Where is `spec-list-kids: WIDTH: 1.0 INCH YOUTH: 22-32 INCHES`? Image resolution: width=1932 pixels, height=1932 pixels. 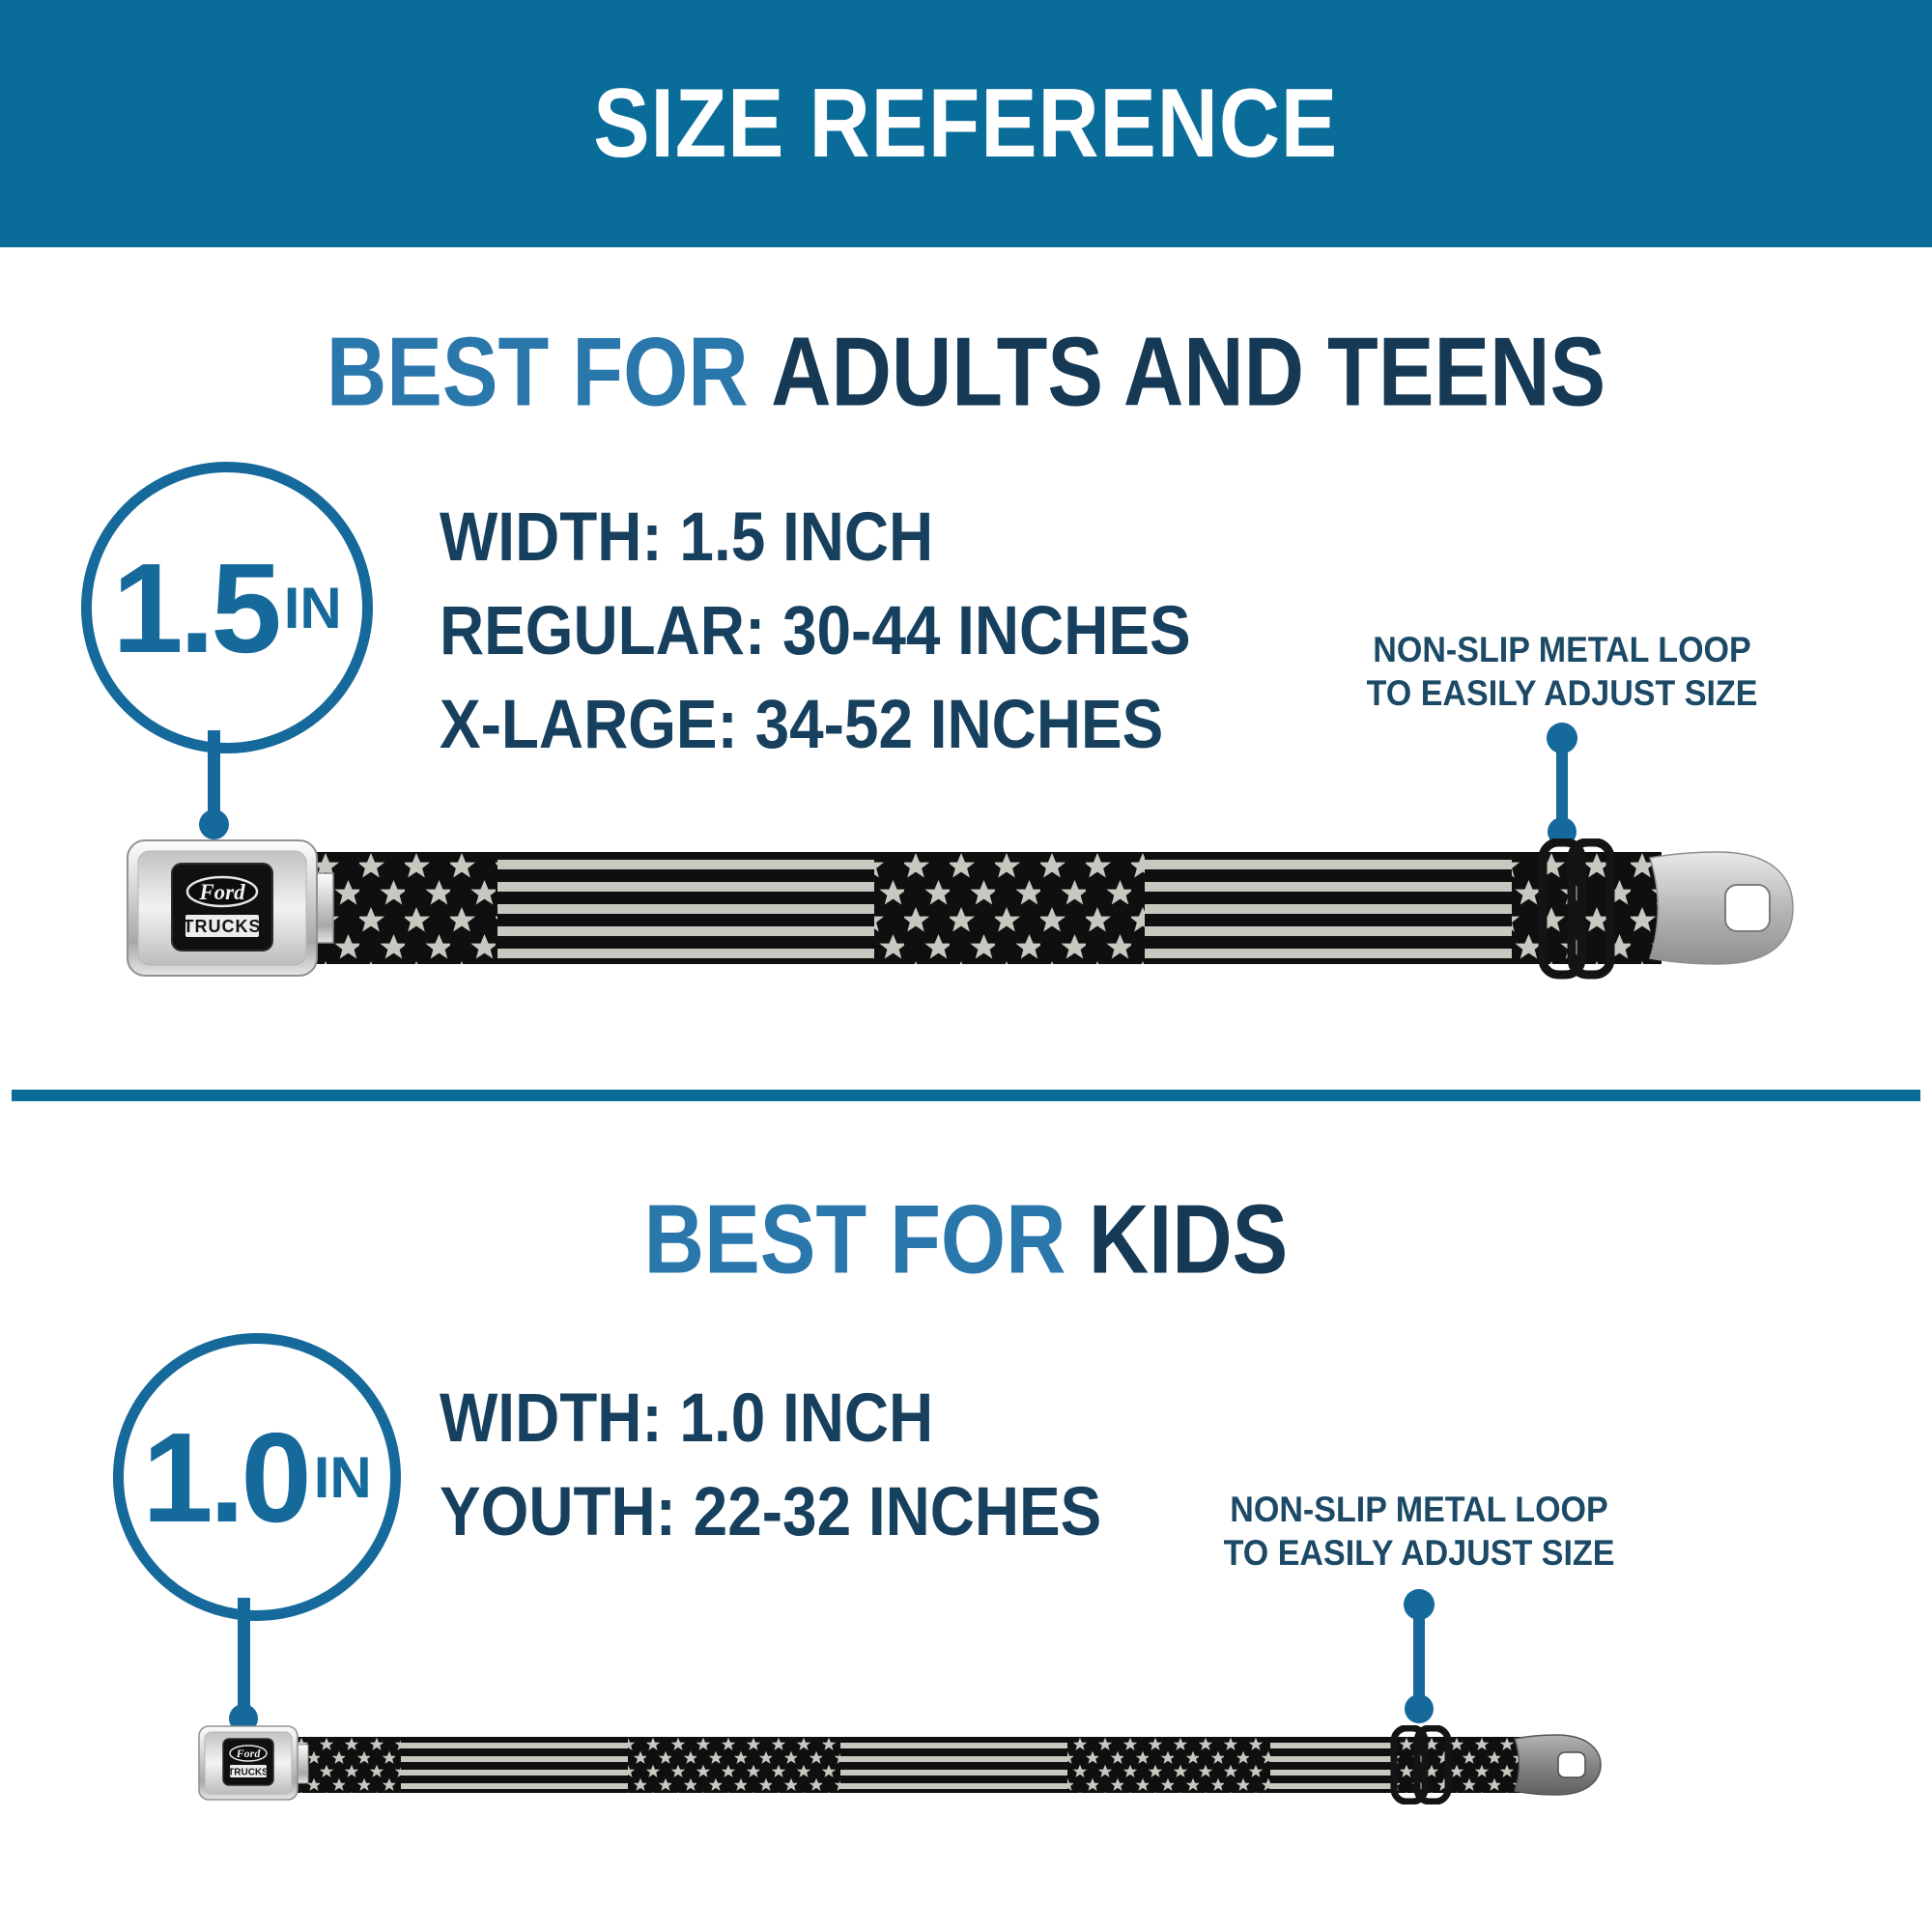 spec-list-kids: WIDTH: 1.0 INCH YOUTH: 22-32 INCHES is located at coordinates (770, 1465).